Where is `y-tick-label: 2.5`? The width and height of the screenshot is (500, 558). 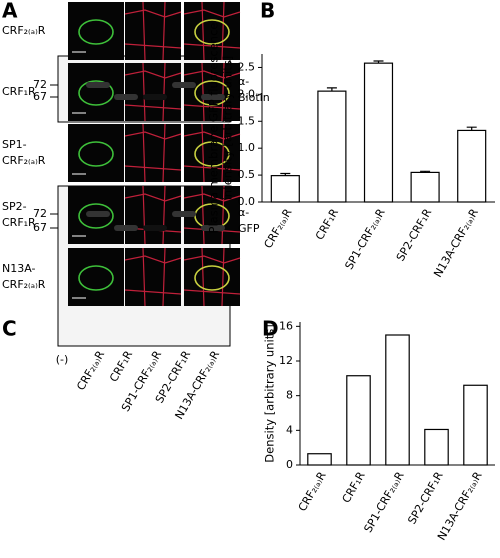 y-tick-label: 2.5 is located at coordinates (247, 66).